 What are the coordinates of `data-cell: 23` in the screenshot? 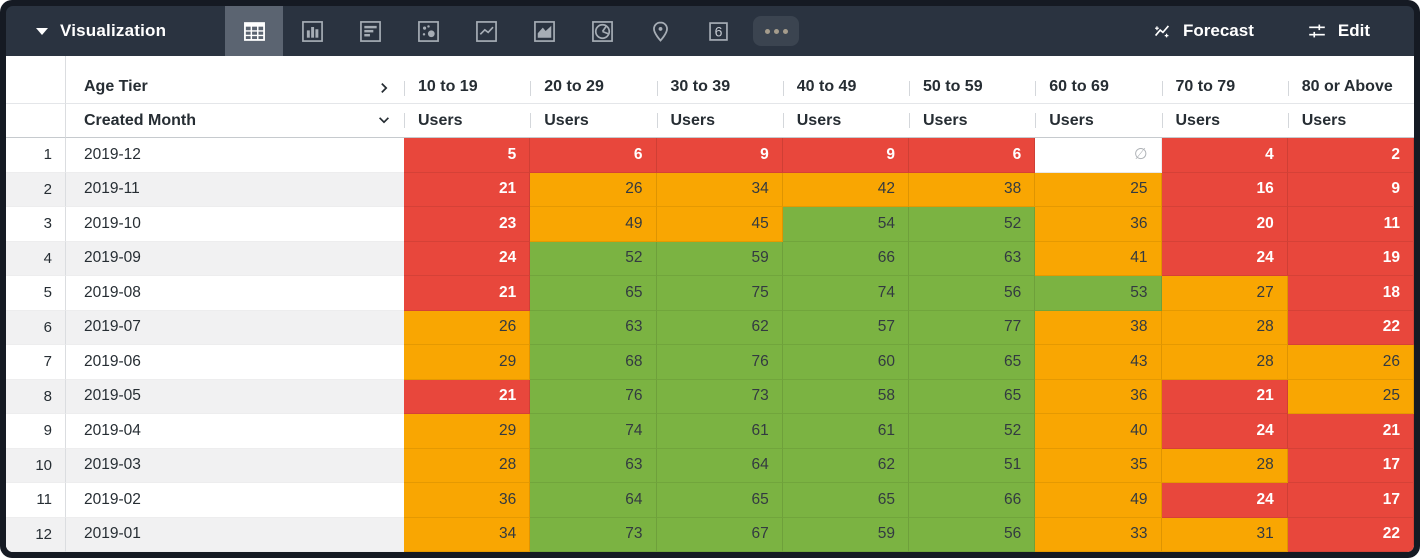 It's located at (467, 224).